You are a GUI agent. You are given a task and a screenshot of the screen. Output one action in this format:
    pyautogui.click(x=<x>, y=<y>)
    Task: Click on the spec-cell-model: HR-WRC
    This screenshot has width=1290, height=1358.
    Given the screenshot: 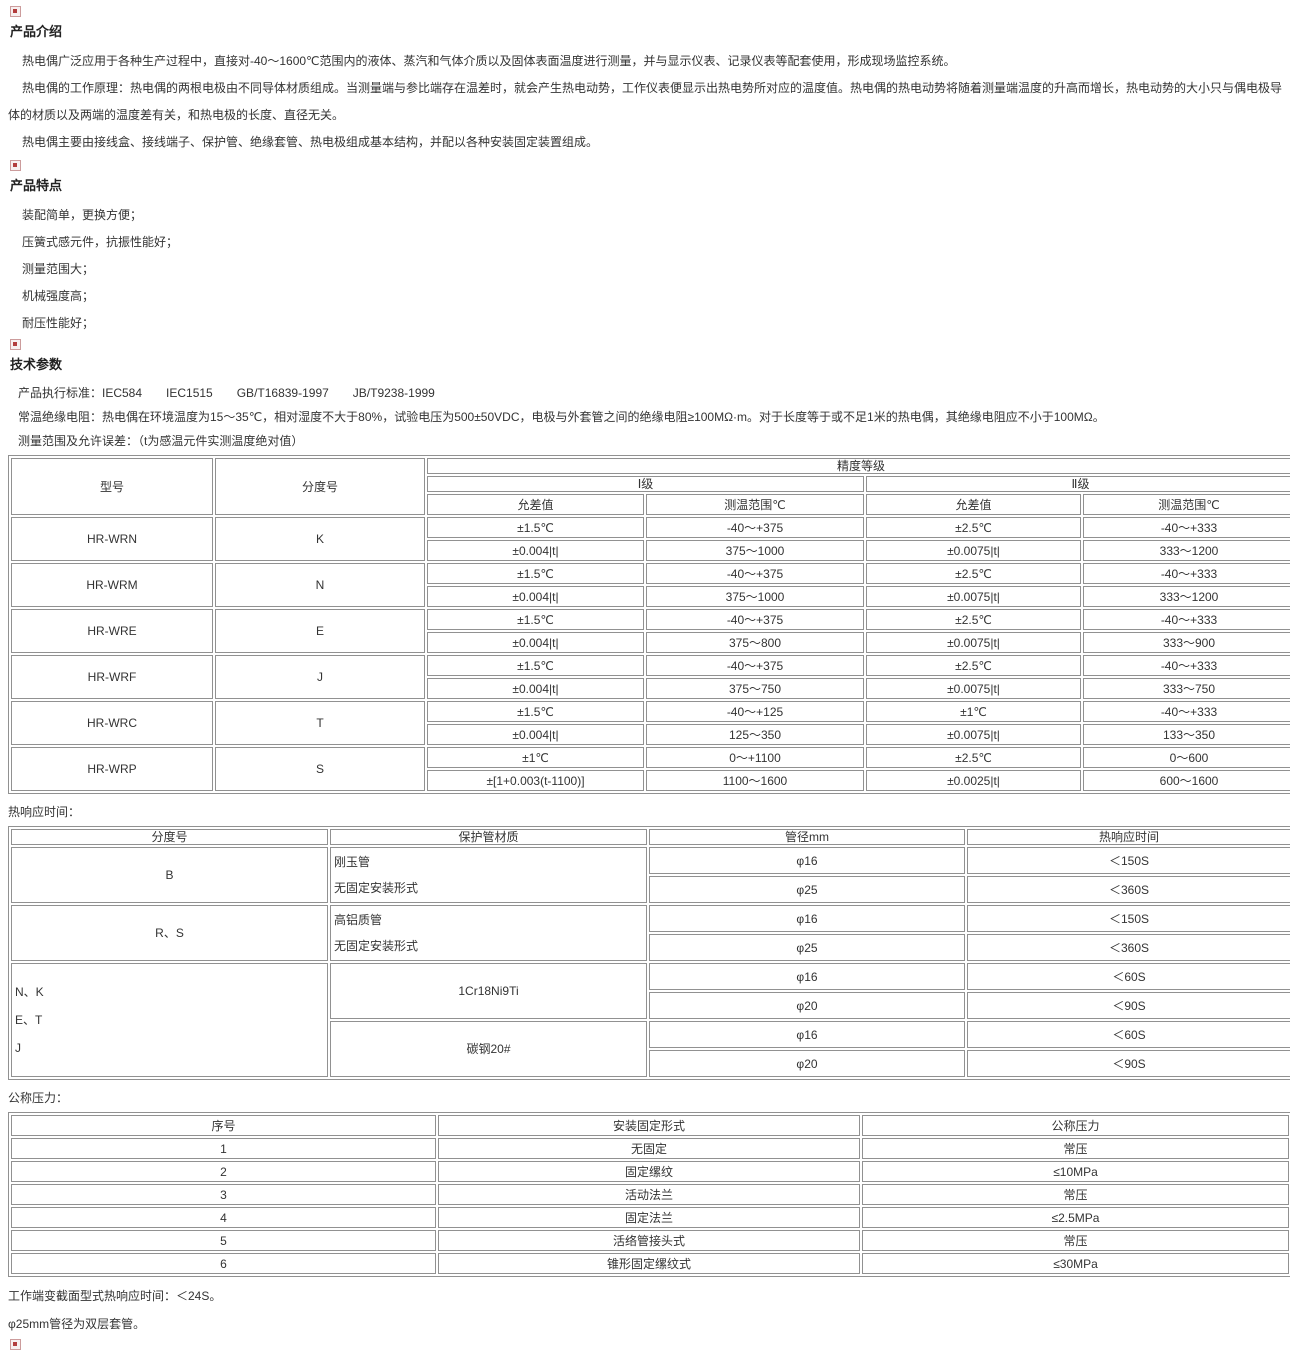 What is the action you would take?
    pyautogui.click(x=112, y=723)
    